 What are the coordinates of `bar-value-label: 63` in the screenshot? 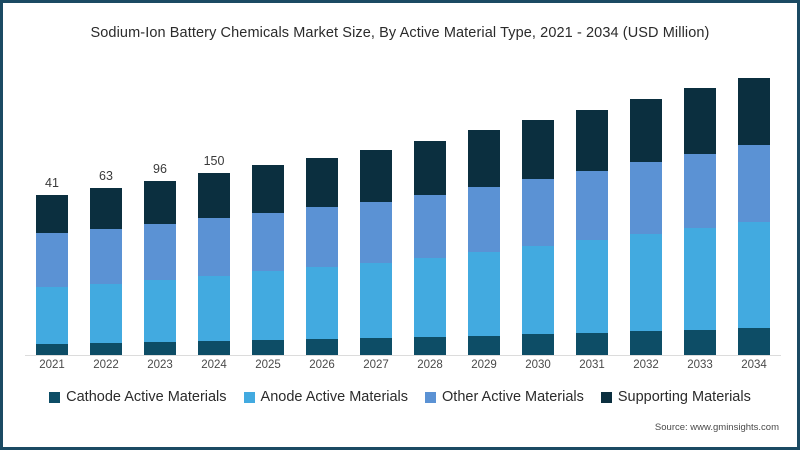 It's located at (106, 176).